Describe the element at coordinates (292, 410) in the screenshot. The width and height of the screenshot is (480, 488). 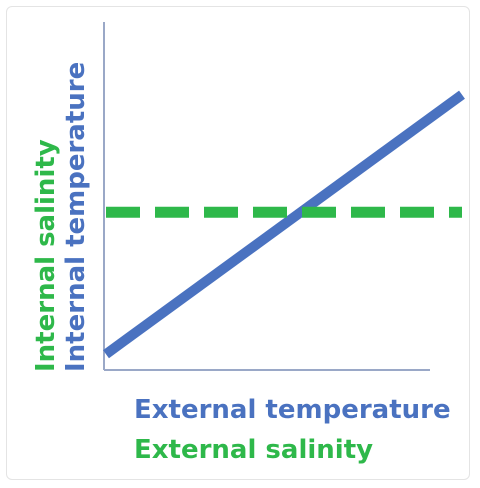
I see `x-axis-label-temperature: External temperature` at that location.